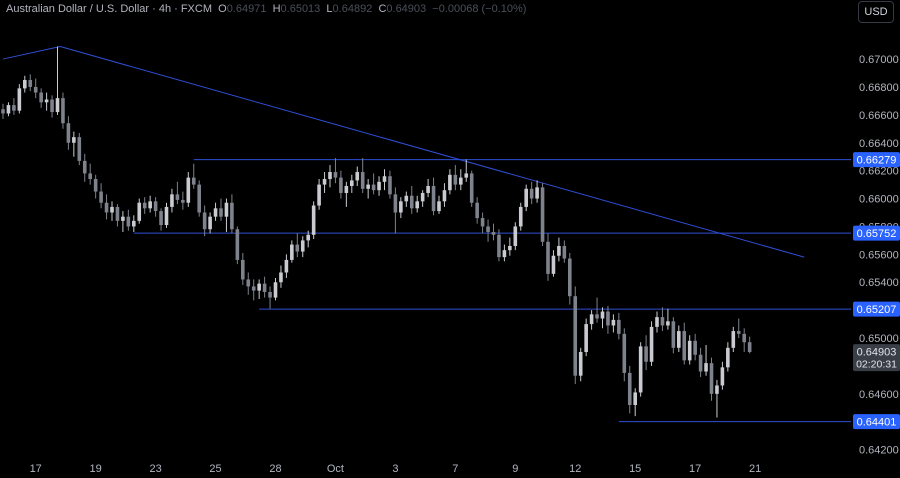 Image resolution: width=900 pixels, height=478 pixels. What do you see at coordinates (96, 469) in the screenshot?
I see `x-tick-label: 19` at bounding box center [96, 469].